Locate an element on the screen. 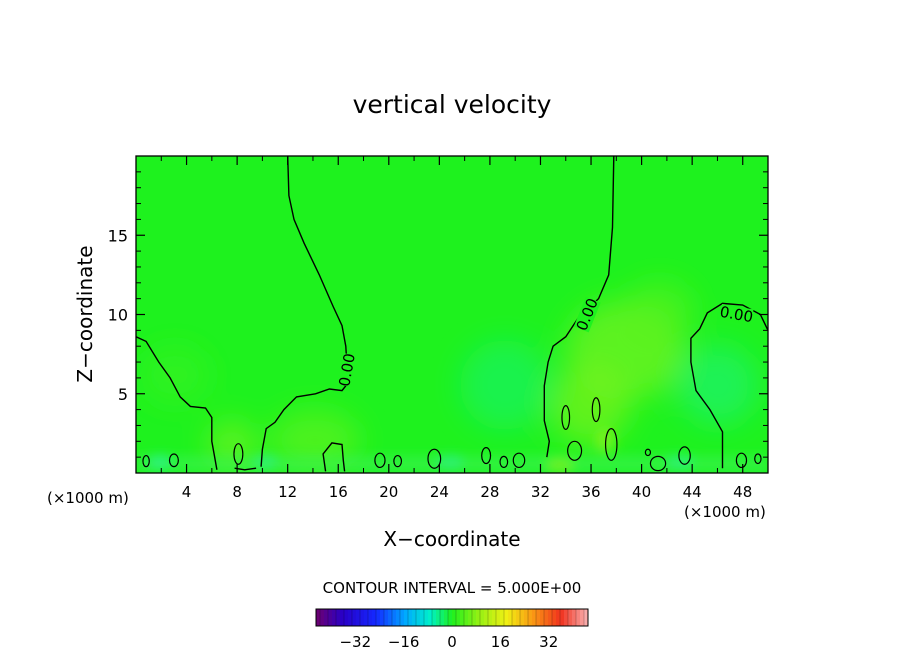 The width and height of the screenshot is (904, 654). chart-title: vertical velocity is located at coordinates (452, 104).